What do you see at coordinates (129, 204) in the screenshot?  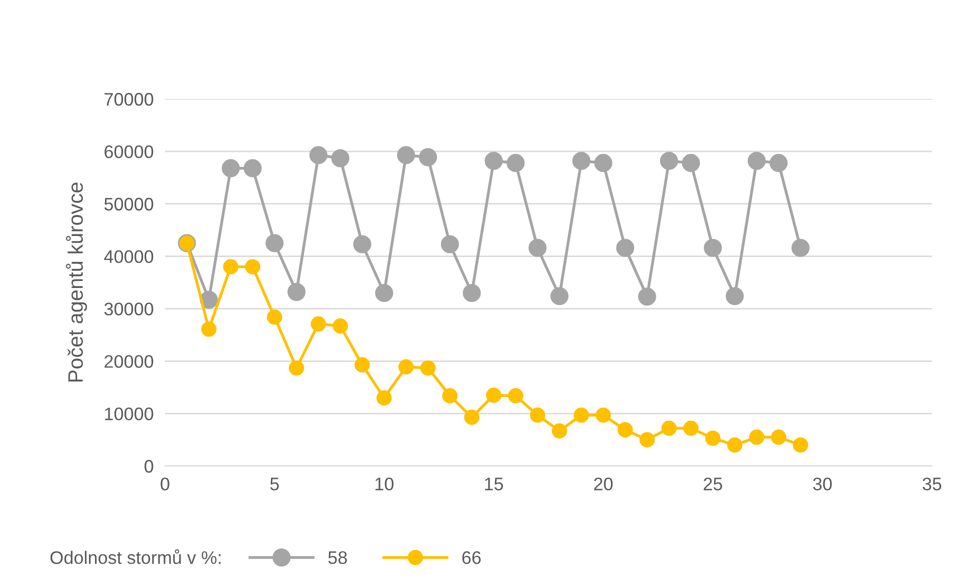 I see `y-tick-label: 50000` at bounding box center [129, 204].